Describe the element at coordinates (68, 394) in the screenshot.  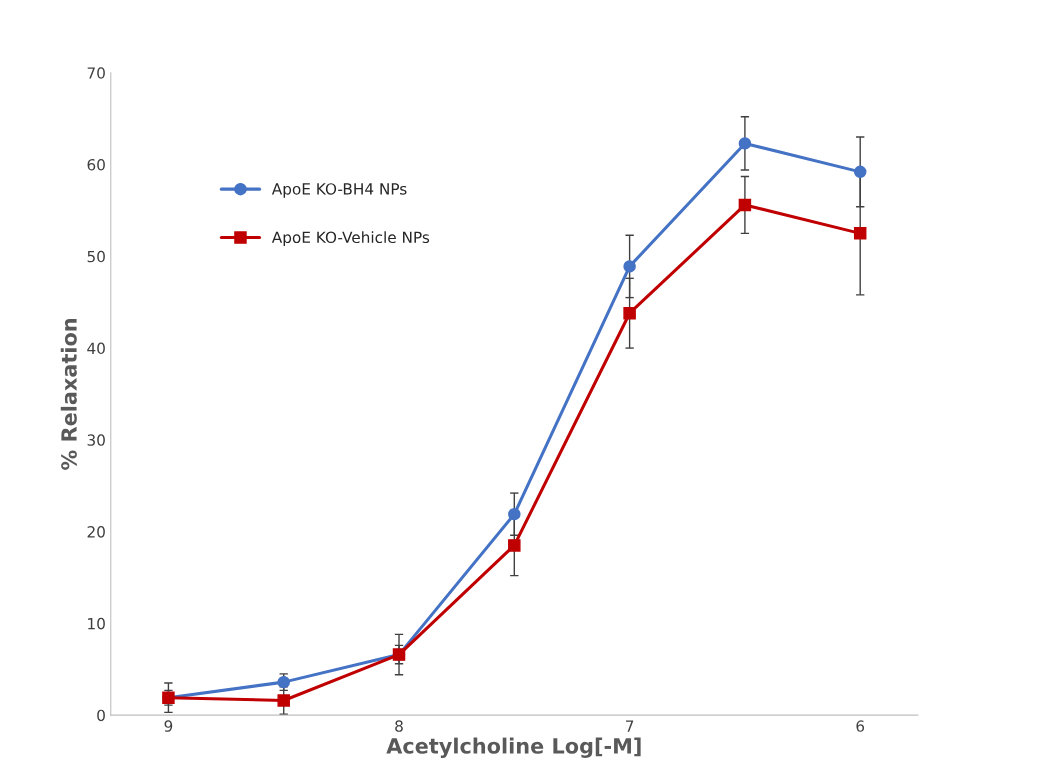
I see `y-axis-title: % Relaxation` at that location.